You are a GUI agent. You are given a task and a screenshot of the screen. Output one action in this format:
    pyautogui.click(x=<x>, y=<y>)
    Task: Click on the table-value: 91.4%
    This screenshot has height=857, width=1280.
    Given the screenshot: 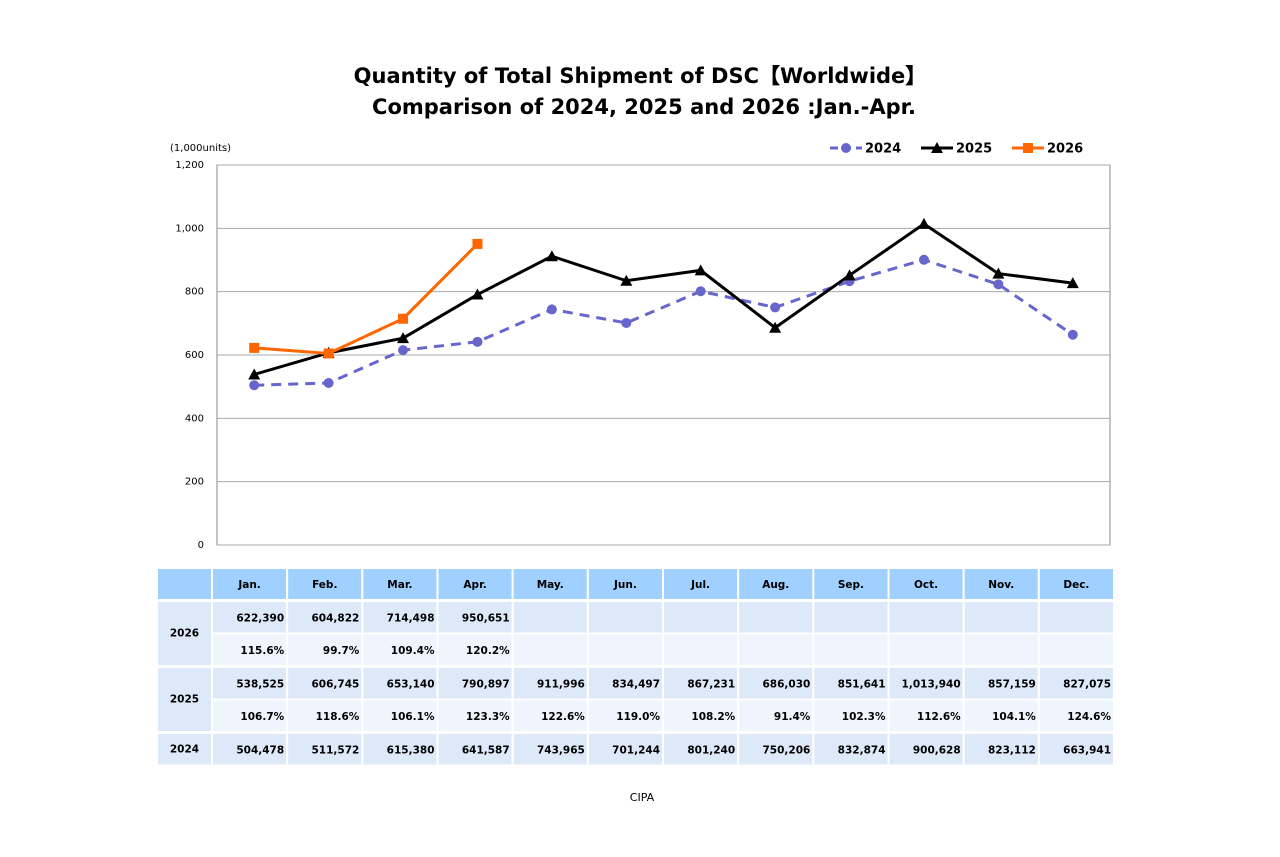 What is the action you would take?
    pyautogui.click(x=792, y=717)
    